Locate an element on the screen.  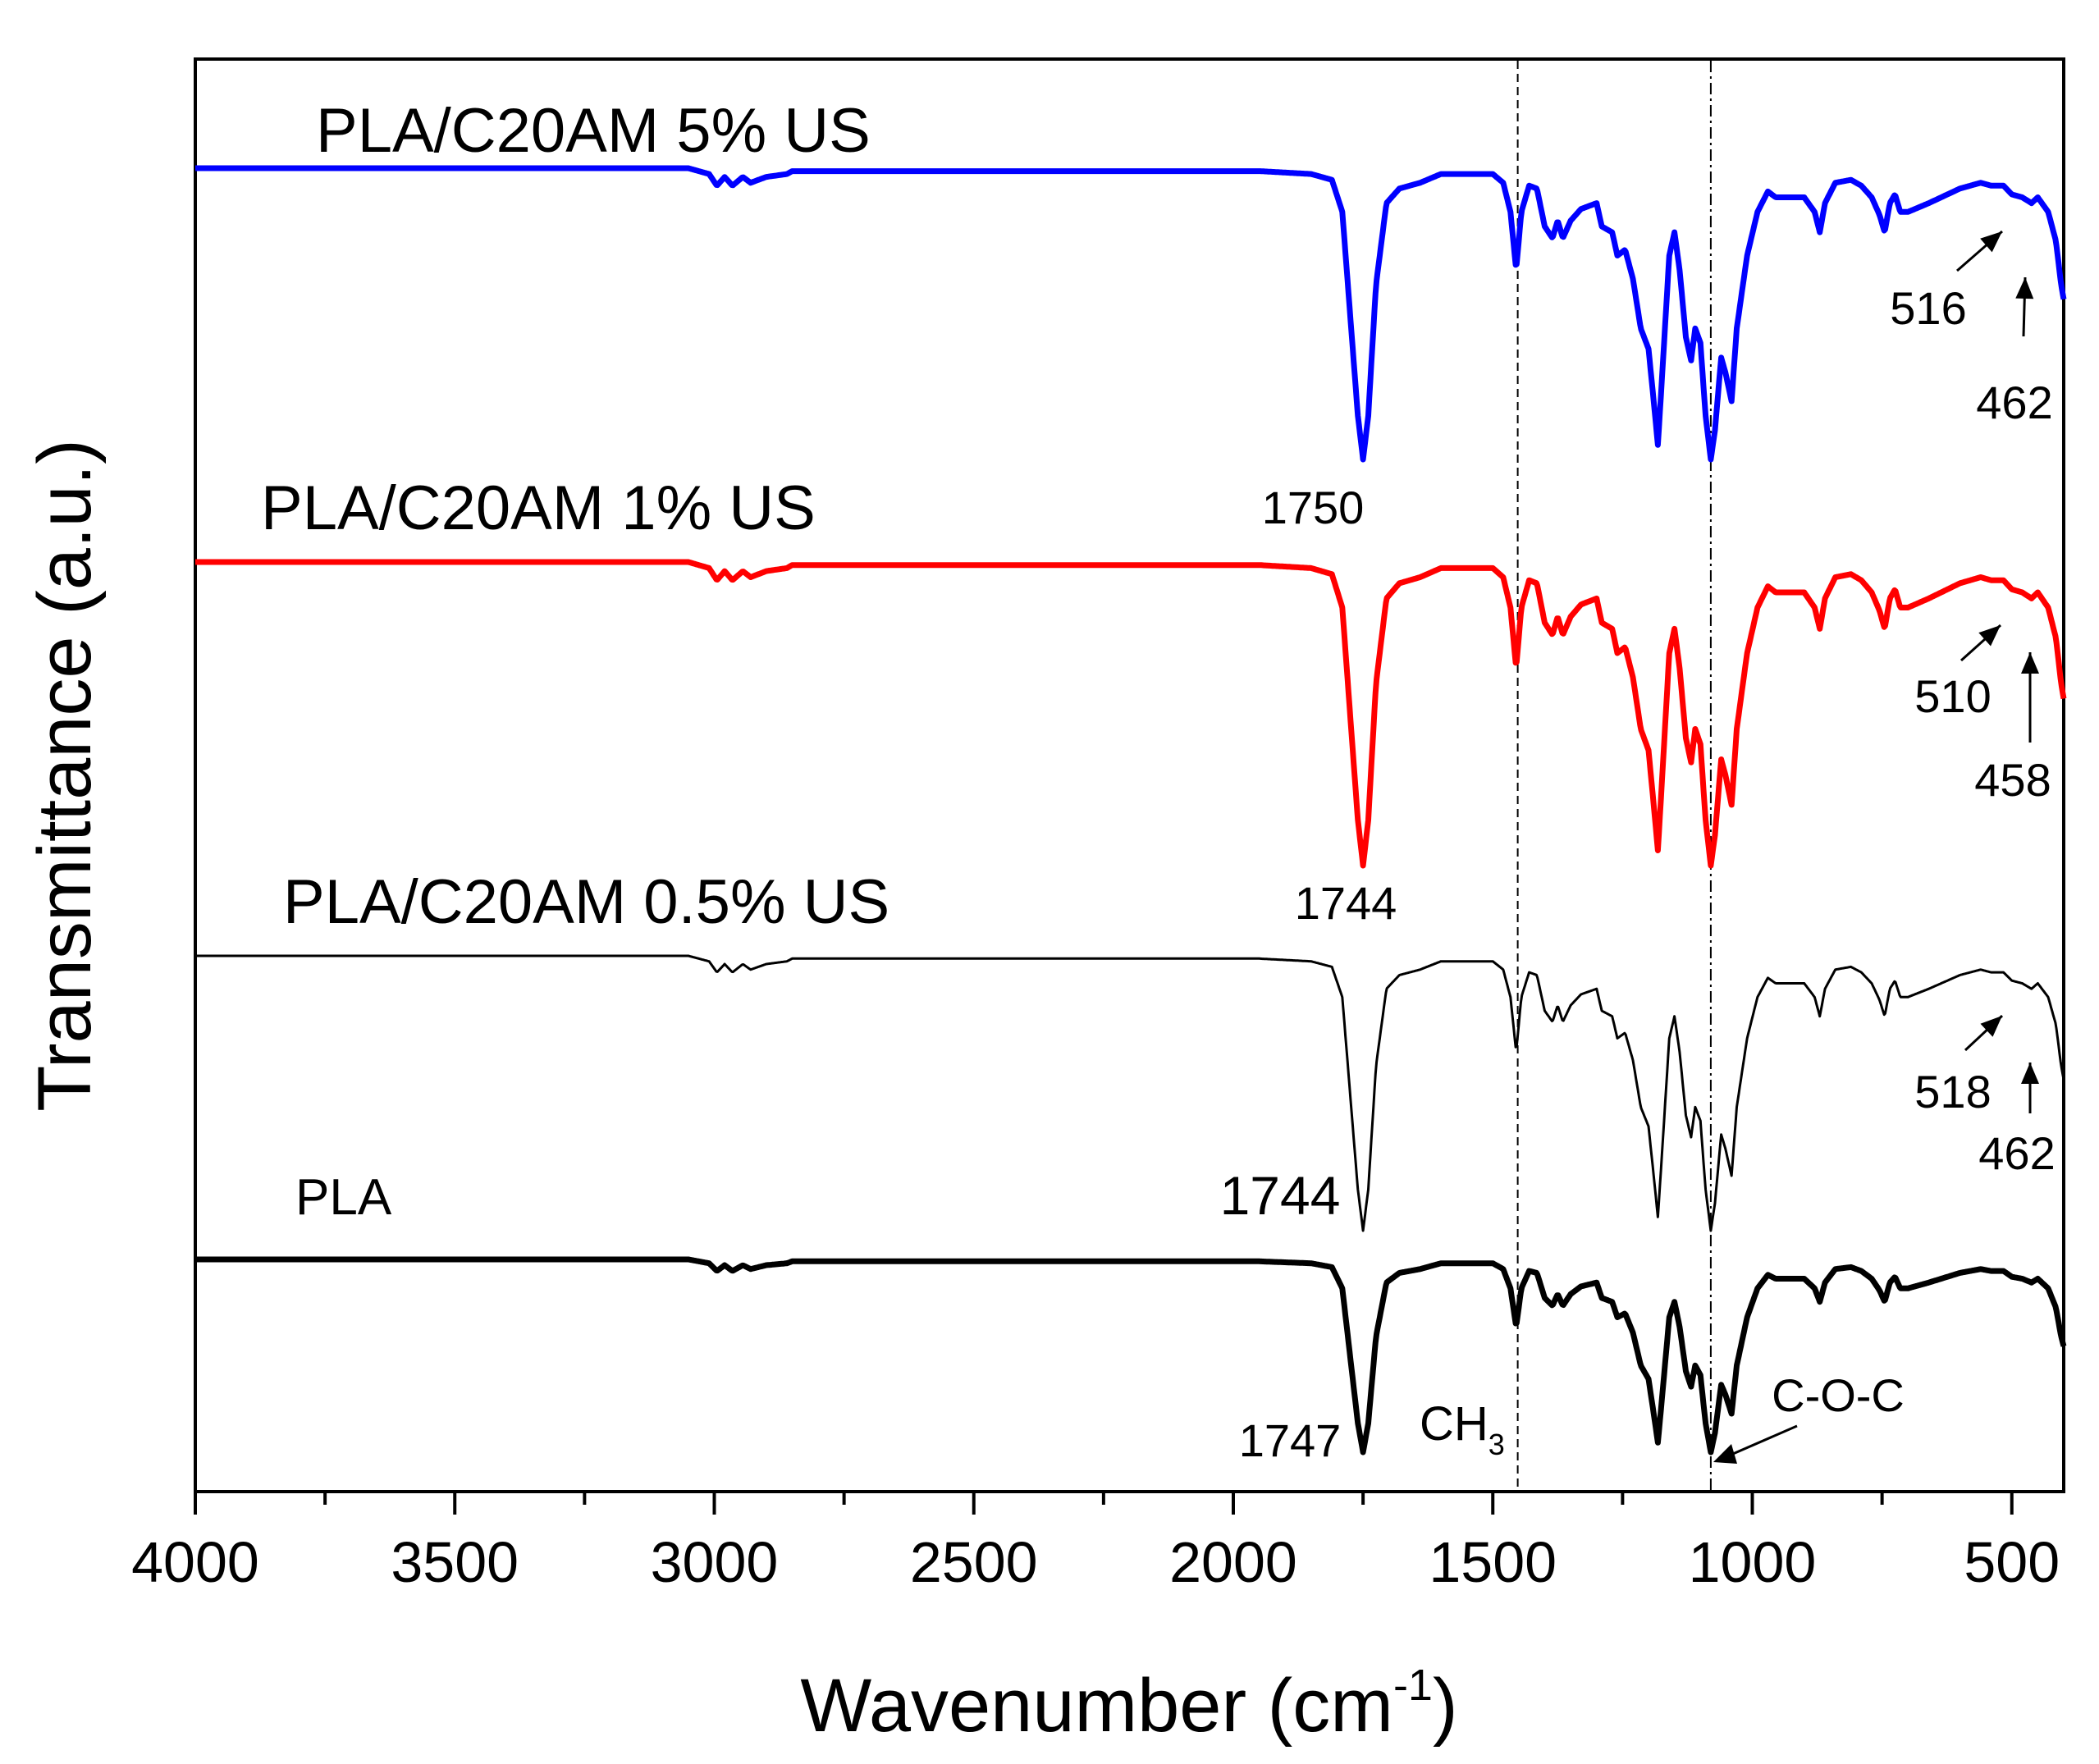
coc-label: C-O-C is located at coordinates (1839, 1395).